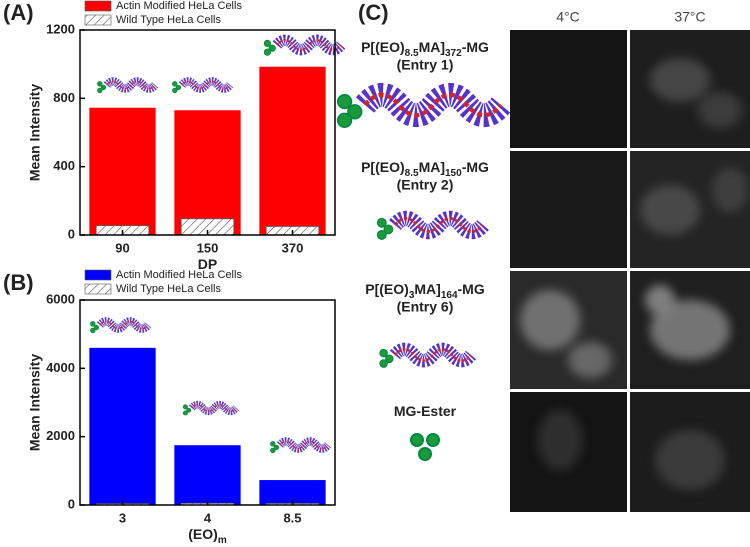 The image size is (750, 547). I want to click on entry-label: (Entry 6), so click(425, 307).